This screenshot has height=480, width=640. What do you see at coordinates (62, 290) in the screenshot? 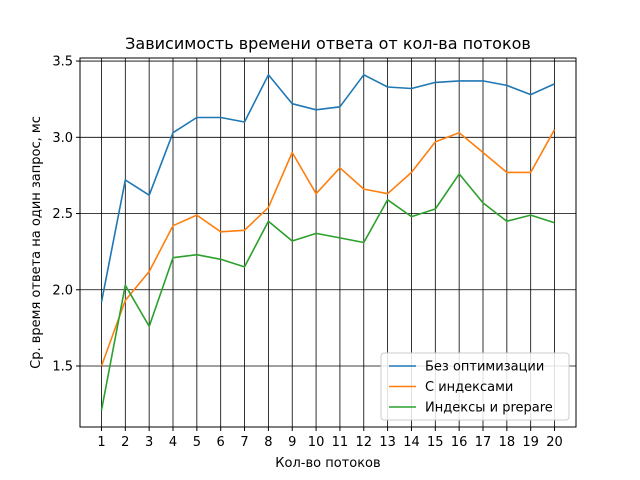
I see `y-tick-label: 2.0` at bounding box center [62, 290].